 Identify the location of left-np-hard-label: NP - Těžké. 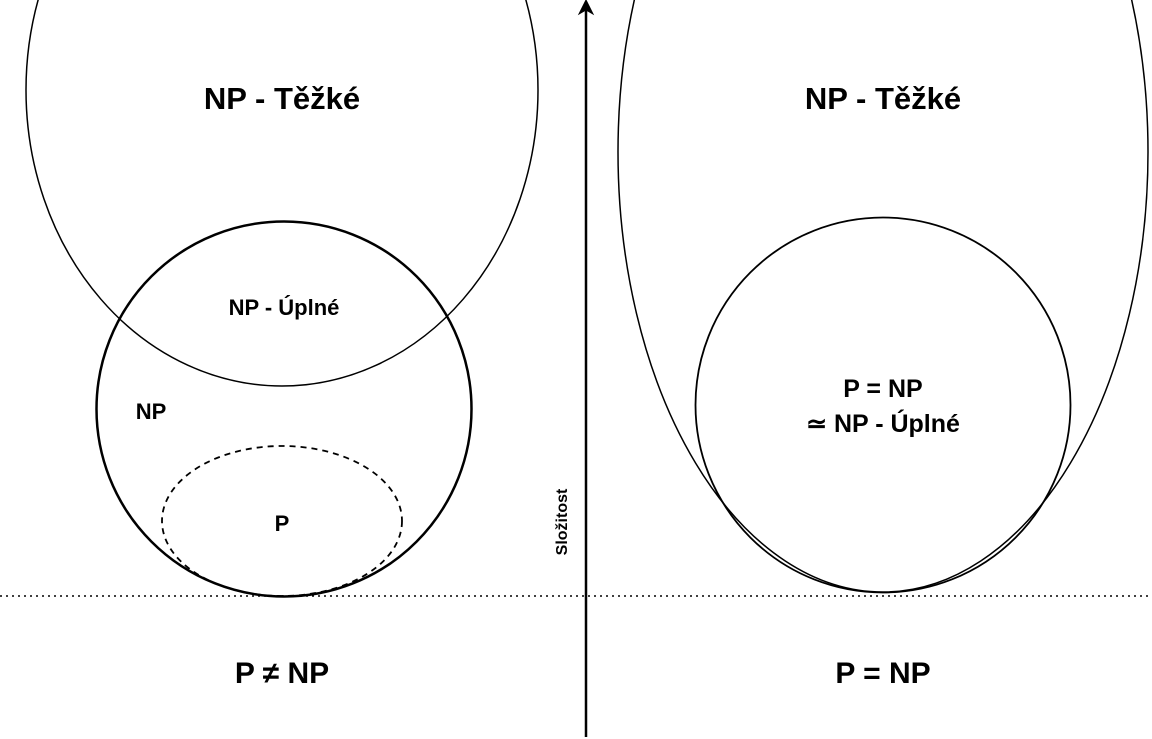
(282, 98).